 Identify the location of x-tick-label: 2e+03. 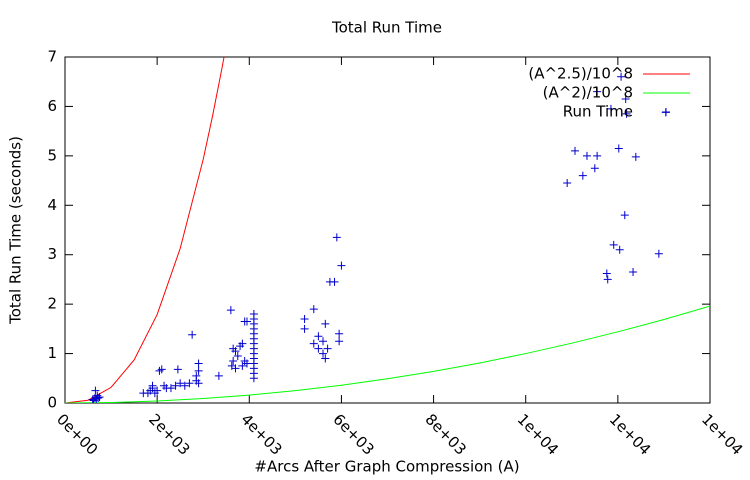
(169, 434).